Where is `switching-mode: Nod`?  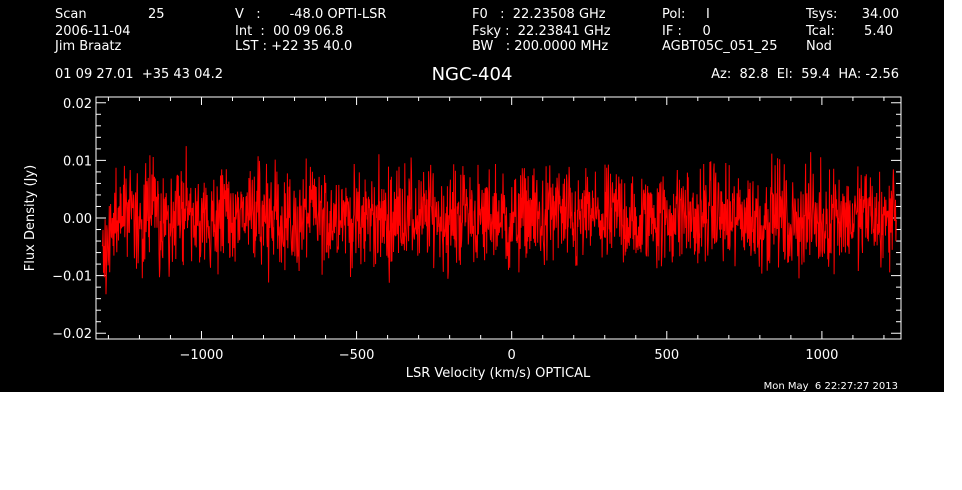
switching-mode: Nod is located at coordinates (819, 46).